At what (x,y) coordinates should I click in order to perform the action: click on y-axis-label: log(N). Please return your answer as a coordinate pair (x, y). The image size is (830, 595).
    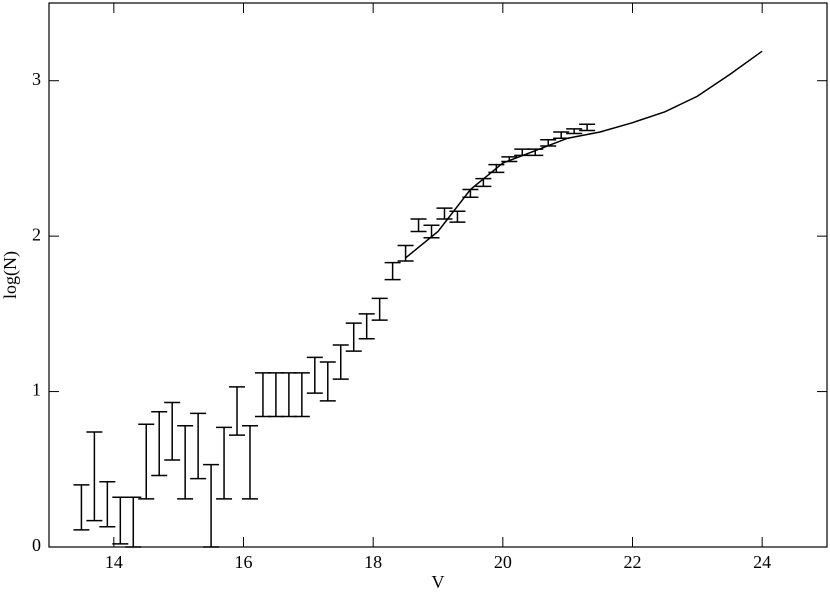
    Looking at the image, I should click on (10, 275).